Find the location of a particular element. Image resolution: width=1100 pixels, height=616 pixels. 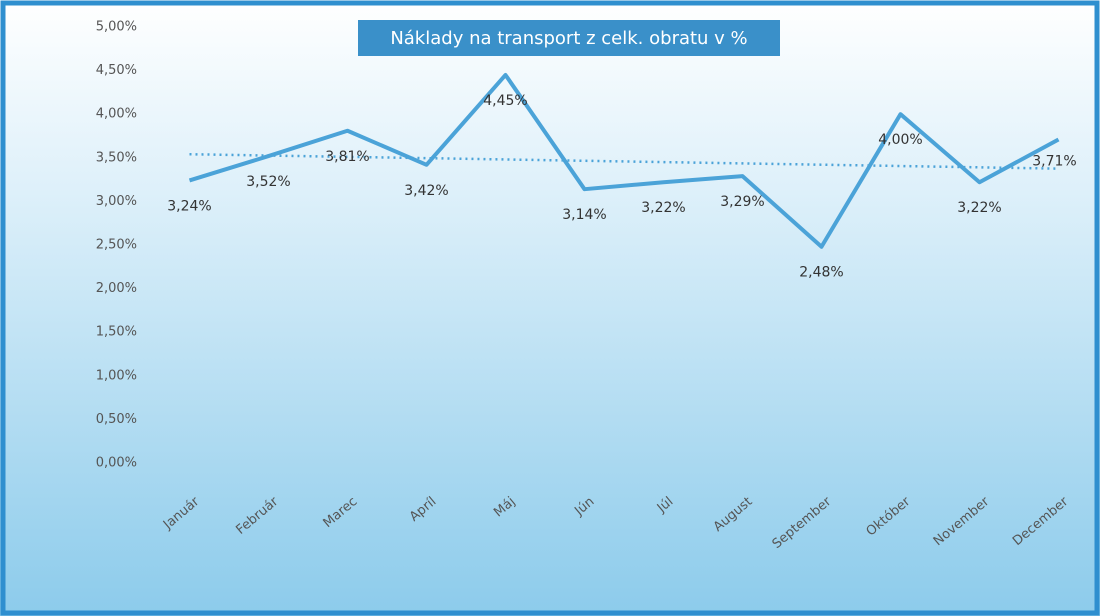

chart-title: Náklady na transport z celk. obratu v % is located at coordinates (568, 38).